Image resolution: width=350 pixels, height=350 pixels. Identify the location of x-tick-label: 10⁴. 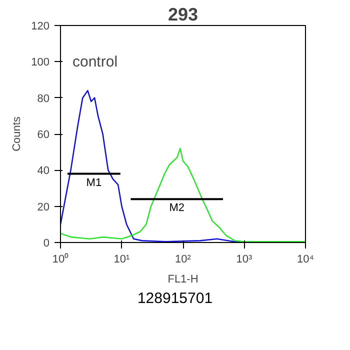
(305, 260).